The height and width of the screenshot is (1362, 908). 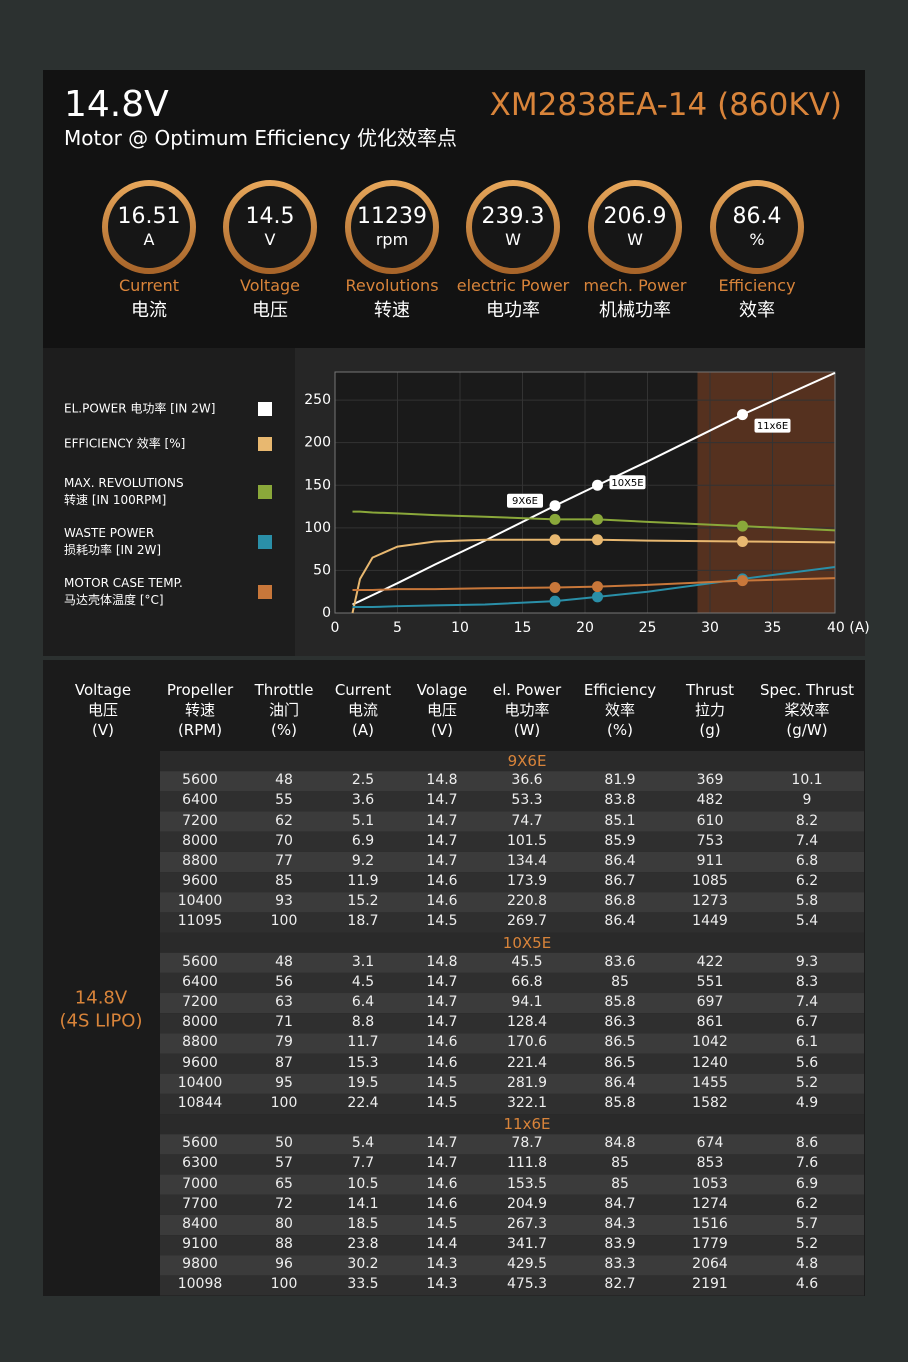 I want to click on table-cell: 1516, so click(x=710, y=1223).